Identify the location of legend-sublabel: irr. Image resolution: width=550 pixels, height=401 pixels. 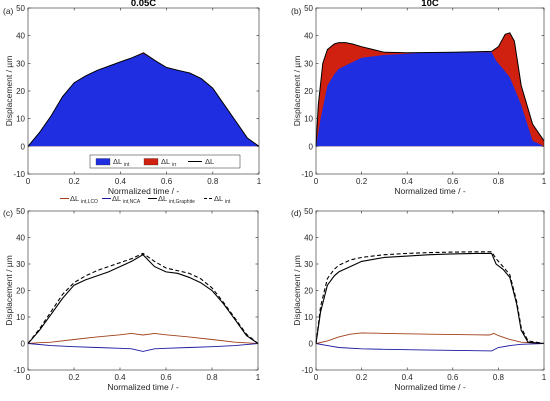
(174, 165).